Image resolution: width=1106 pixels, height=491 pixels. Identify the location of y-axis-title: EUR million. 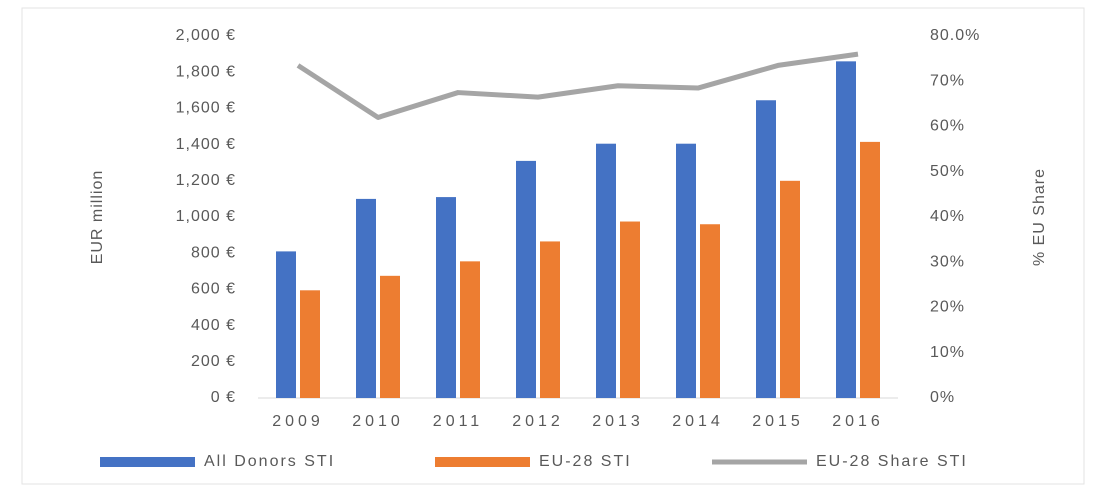
(97, 217).